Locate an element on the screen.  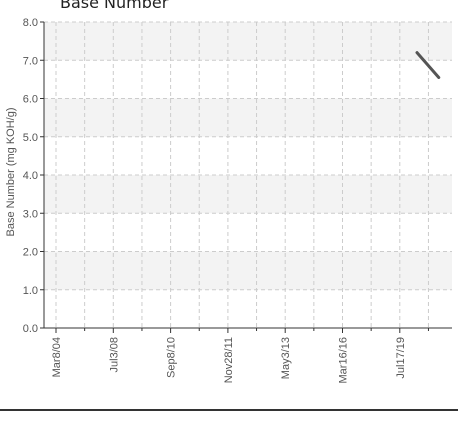
x-tick-label-4: May3/13 is located at coordinates (286, 358).